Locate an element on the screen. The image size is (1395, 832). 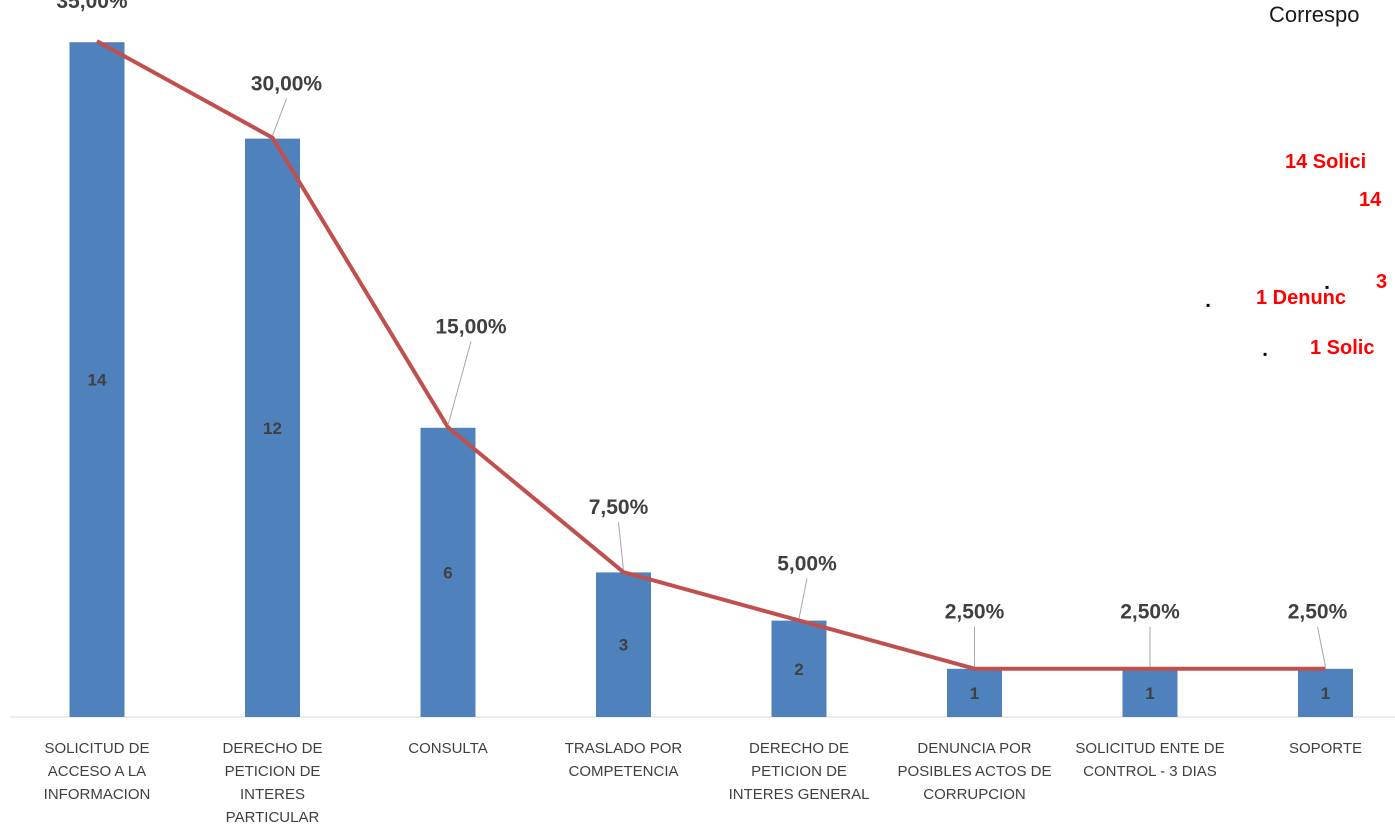
side-panel-line-5: 1 Solic is located at coordinates (1342, 348).